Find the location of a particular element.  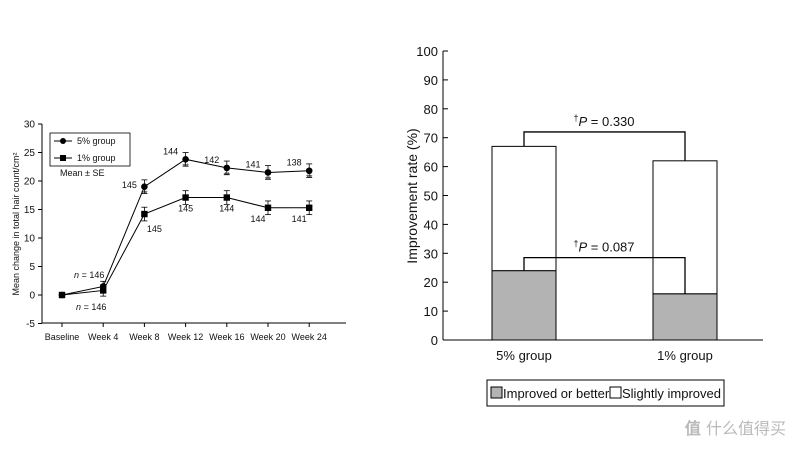

n-label-5pct: n = 146 is located at coordinates (89, 275).